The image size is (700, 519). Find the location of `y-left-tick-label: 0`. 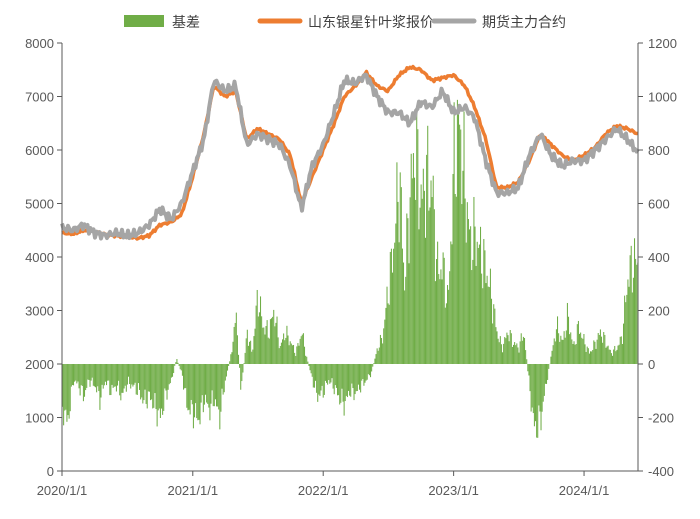

y-left-tick-label: 0 is located at coordinates (50, 471).